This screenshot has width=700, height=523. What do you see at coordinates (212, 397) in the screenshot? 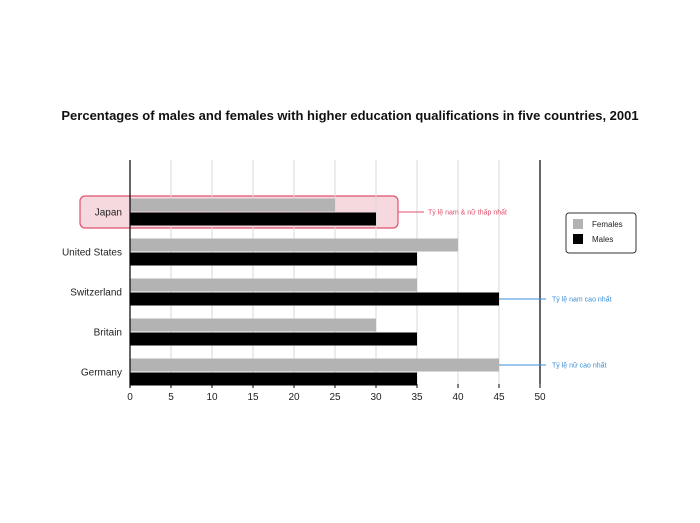
I see `x-tick-label-10: 10` at bounding box center [212, 397].